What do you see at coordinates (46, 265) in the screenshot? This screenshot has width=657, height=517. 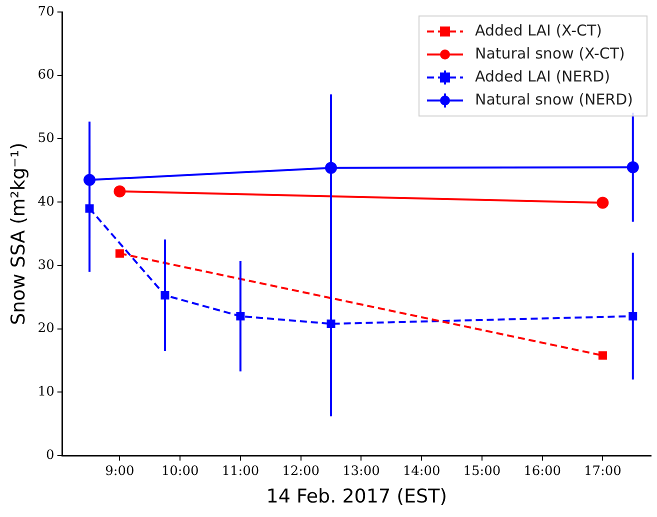 I see `y-tick-label: 30` at bounding box center [46, 265].